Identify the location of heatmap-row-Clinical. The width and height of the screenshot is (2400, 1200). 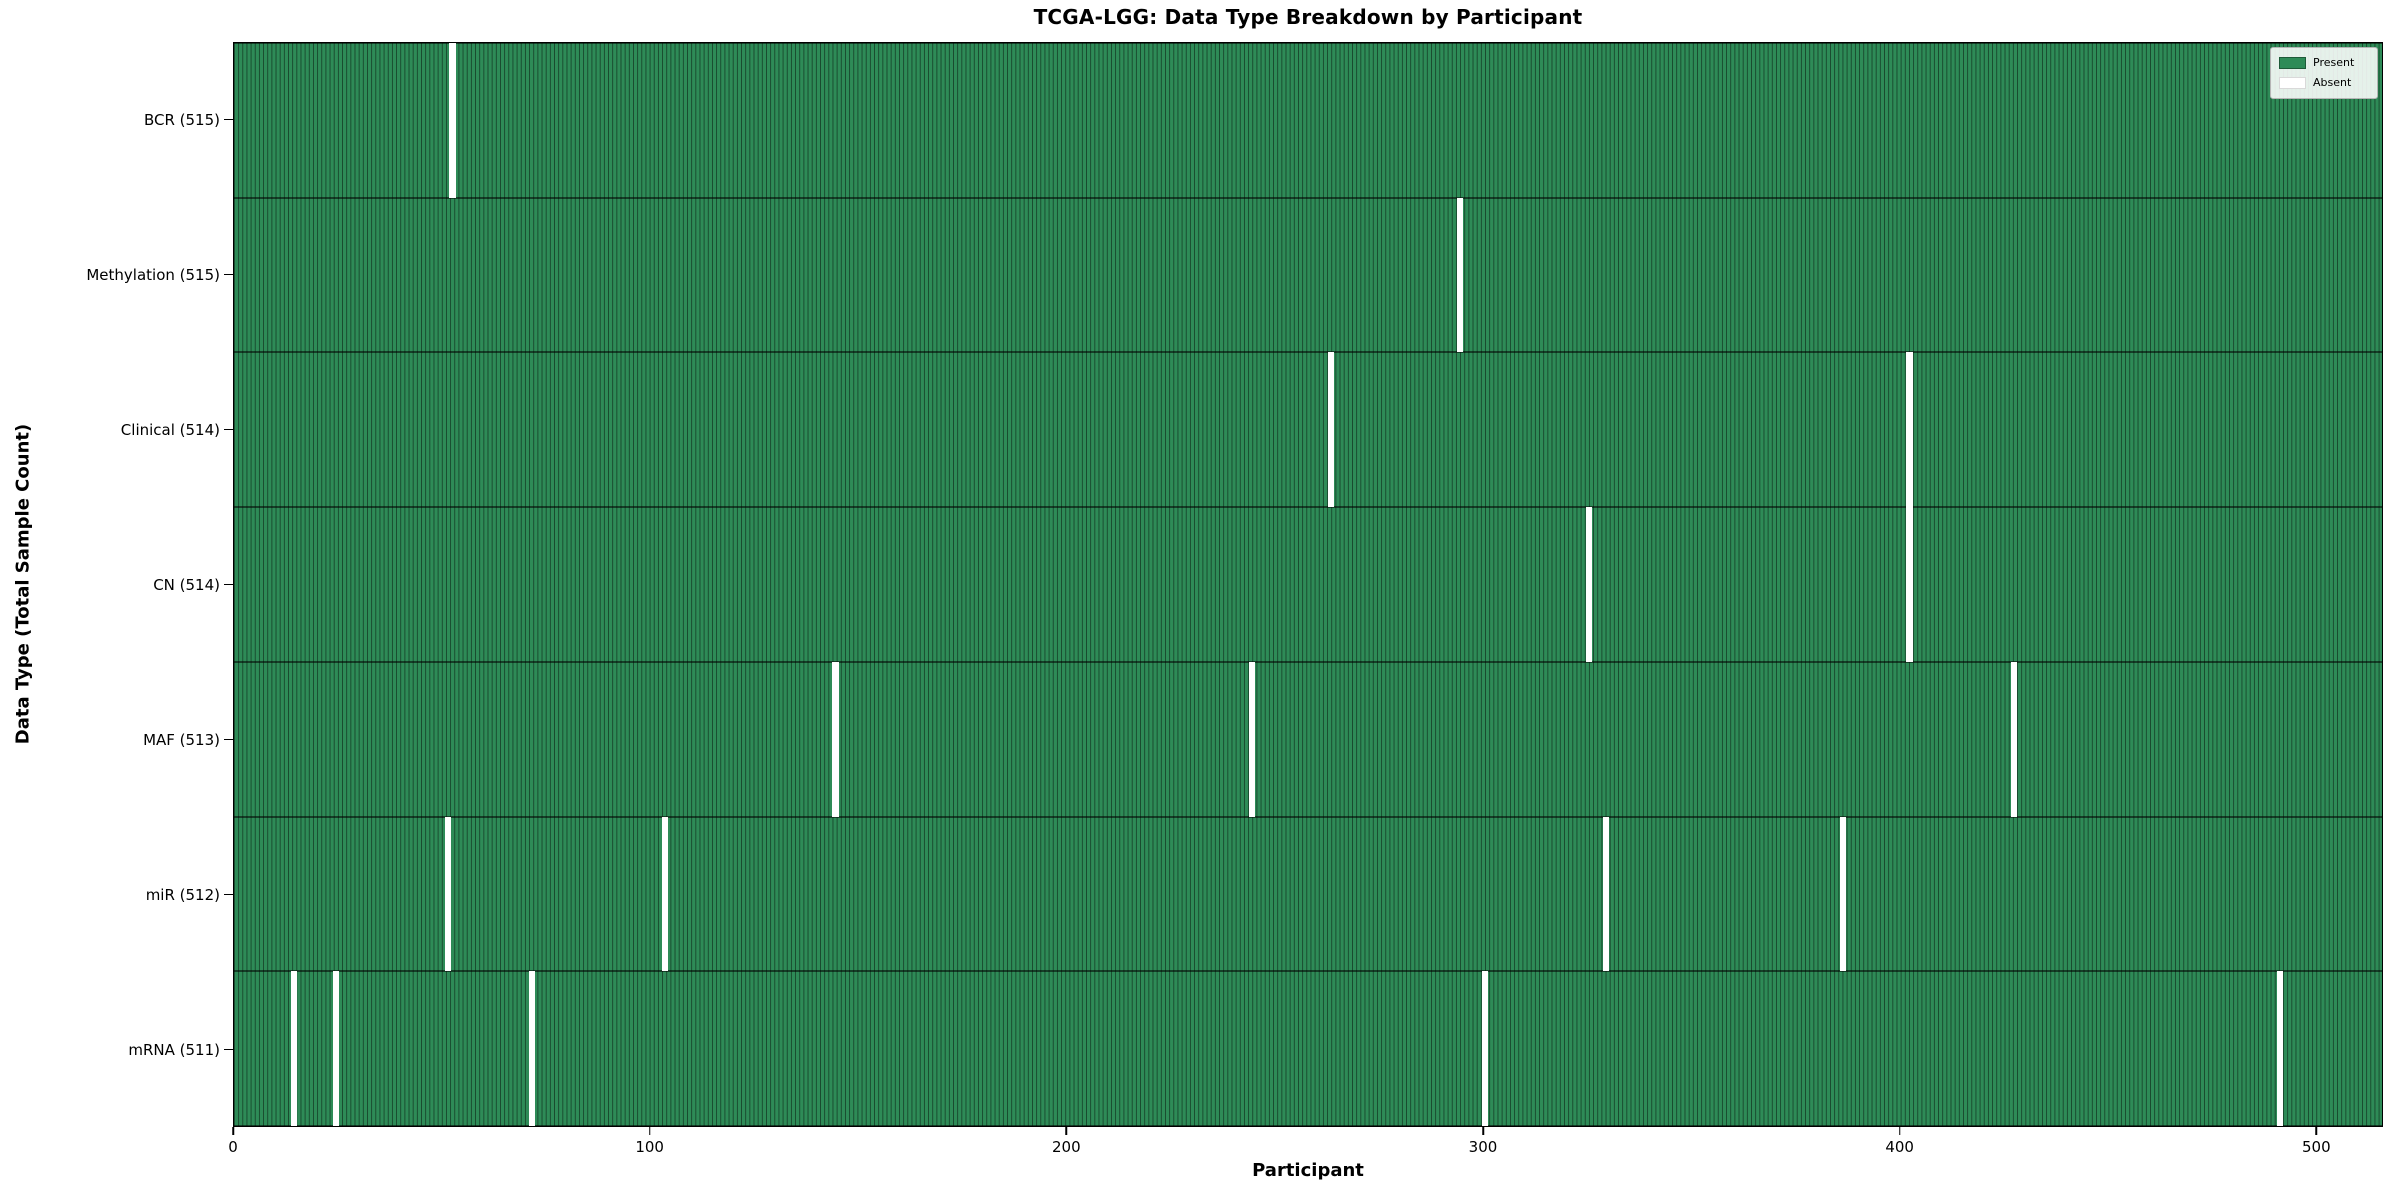
(1308, 430).